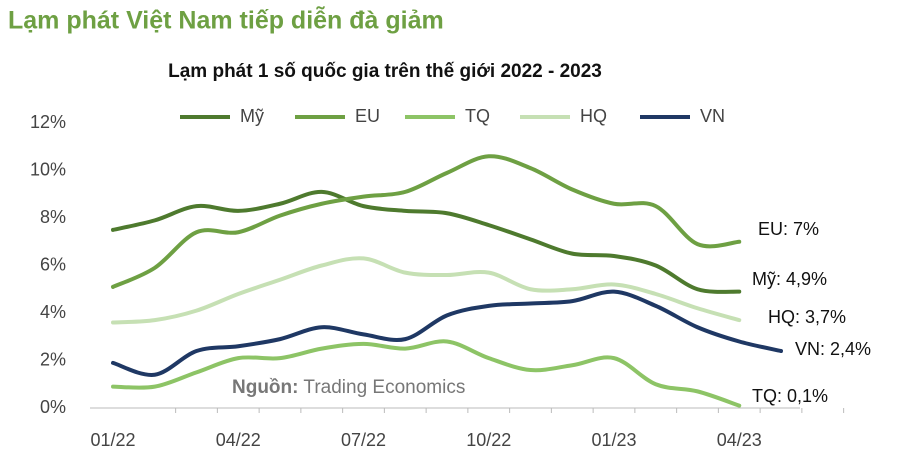 The width and height of the screenshot is (897, 470). Describe the element at coordinates (53, 264) in the screenshot. I see `y-tick-label: 6%` at that location.